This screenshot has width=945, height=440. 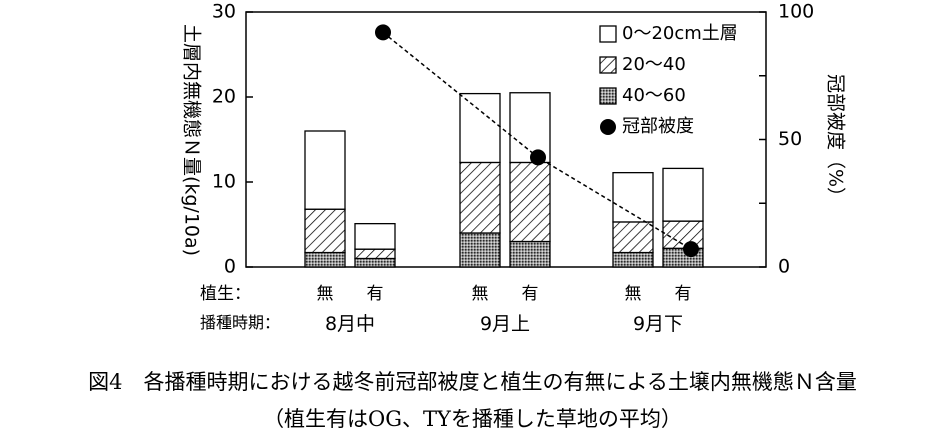 What do you see at coordinates (225, 294) in the screenshot?
I see `row-label-vegetation: 植生：` at bounding box center [225, 294].